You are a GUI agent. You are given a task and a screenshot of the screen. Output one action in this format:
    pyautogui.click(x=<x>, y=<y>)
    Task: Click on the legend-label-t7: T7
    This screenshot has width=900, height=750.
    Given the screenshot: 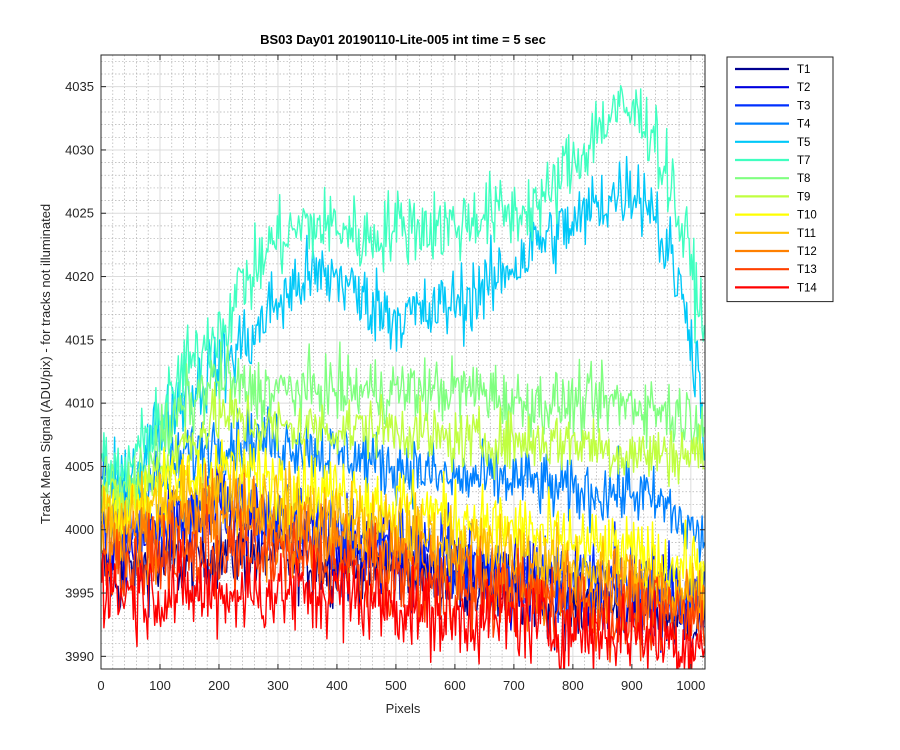 What is the action you would take?
    pyautogui.click(x=803, y=161)
    